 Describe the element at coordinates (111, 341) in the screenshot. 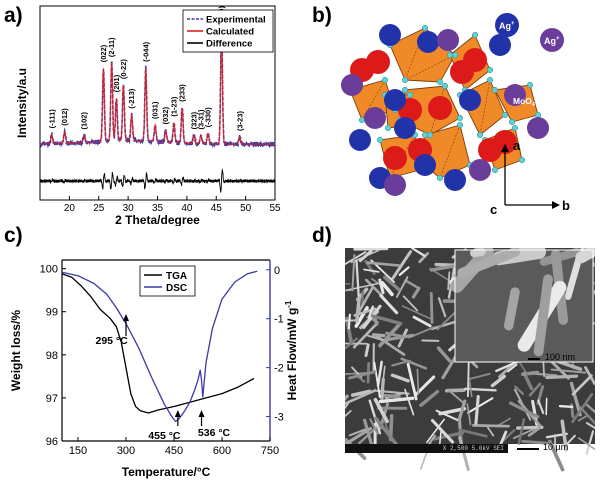

I see `annotation-label: 295 °C` at that location.